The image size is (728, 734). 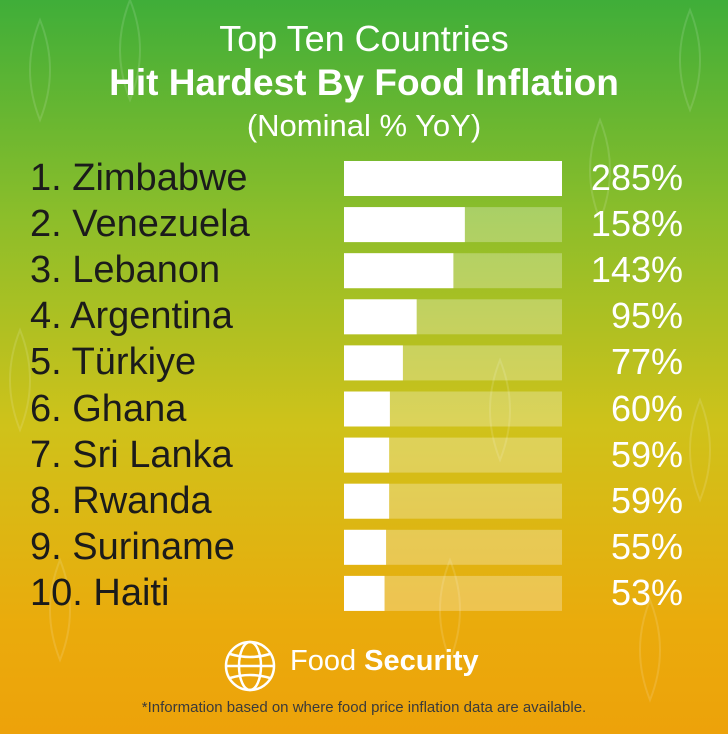 I want to click on row-label: 5. Türkiye, so click(x=113, y=362).